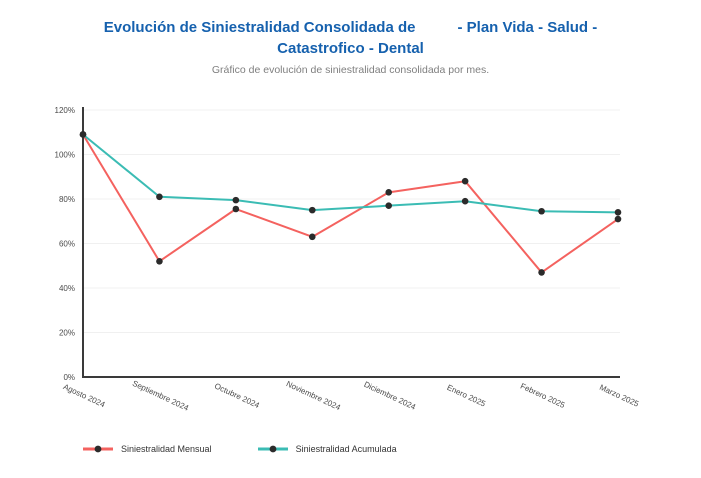 Image resolution: width=701 pixels, height=478 pixels. I want to click on legend-marker-mensual, so click(98, 449).